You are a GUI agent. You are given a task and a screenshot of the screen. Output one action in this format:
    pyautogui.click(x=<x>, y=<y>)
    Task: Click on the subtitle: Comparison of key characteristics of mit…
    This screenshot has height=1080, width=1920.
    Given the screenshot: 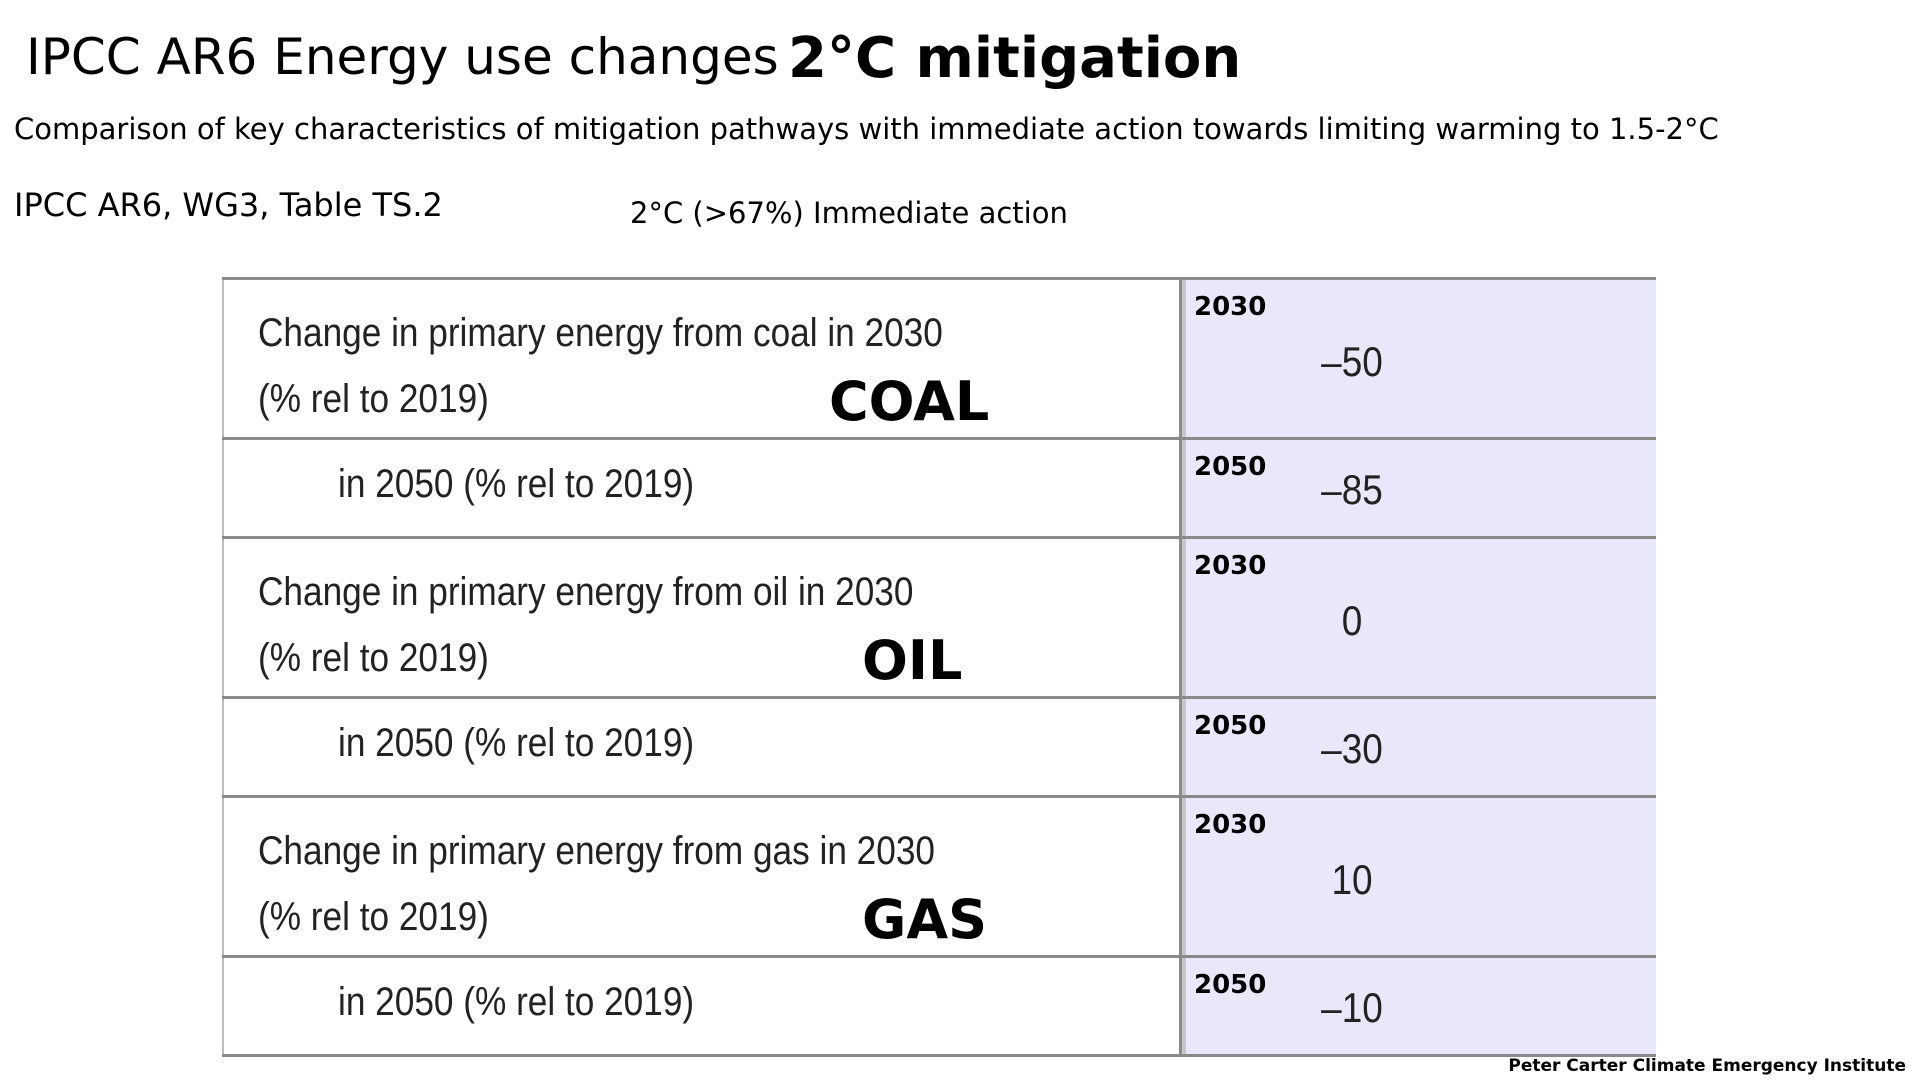 What is the action you would take?
    pyautogui.click(x=866, y=129)
    